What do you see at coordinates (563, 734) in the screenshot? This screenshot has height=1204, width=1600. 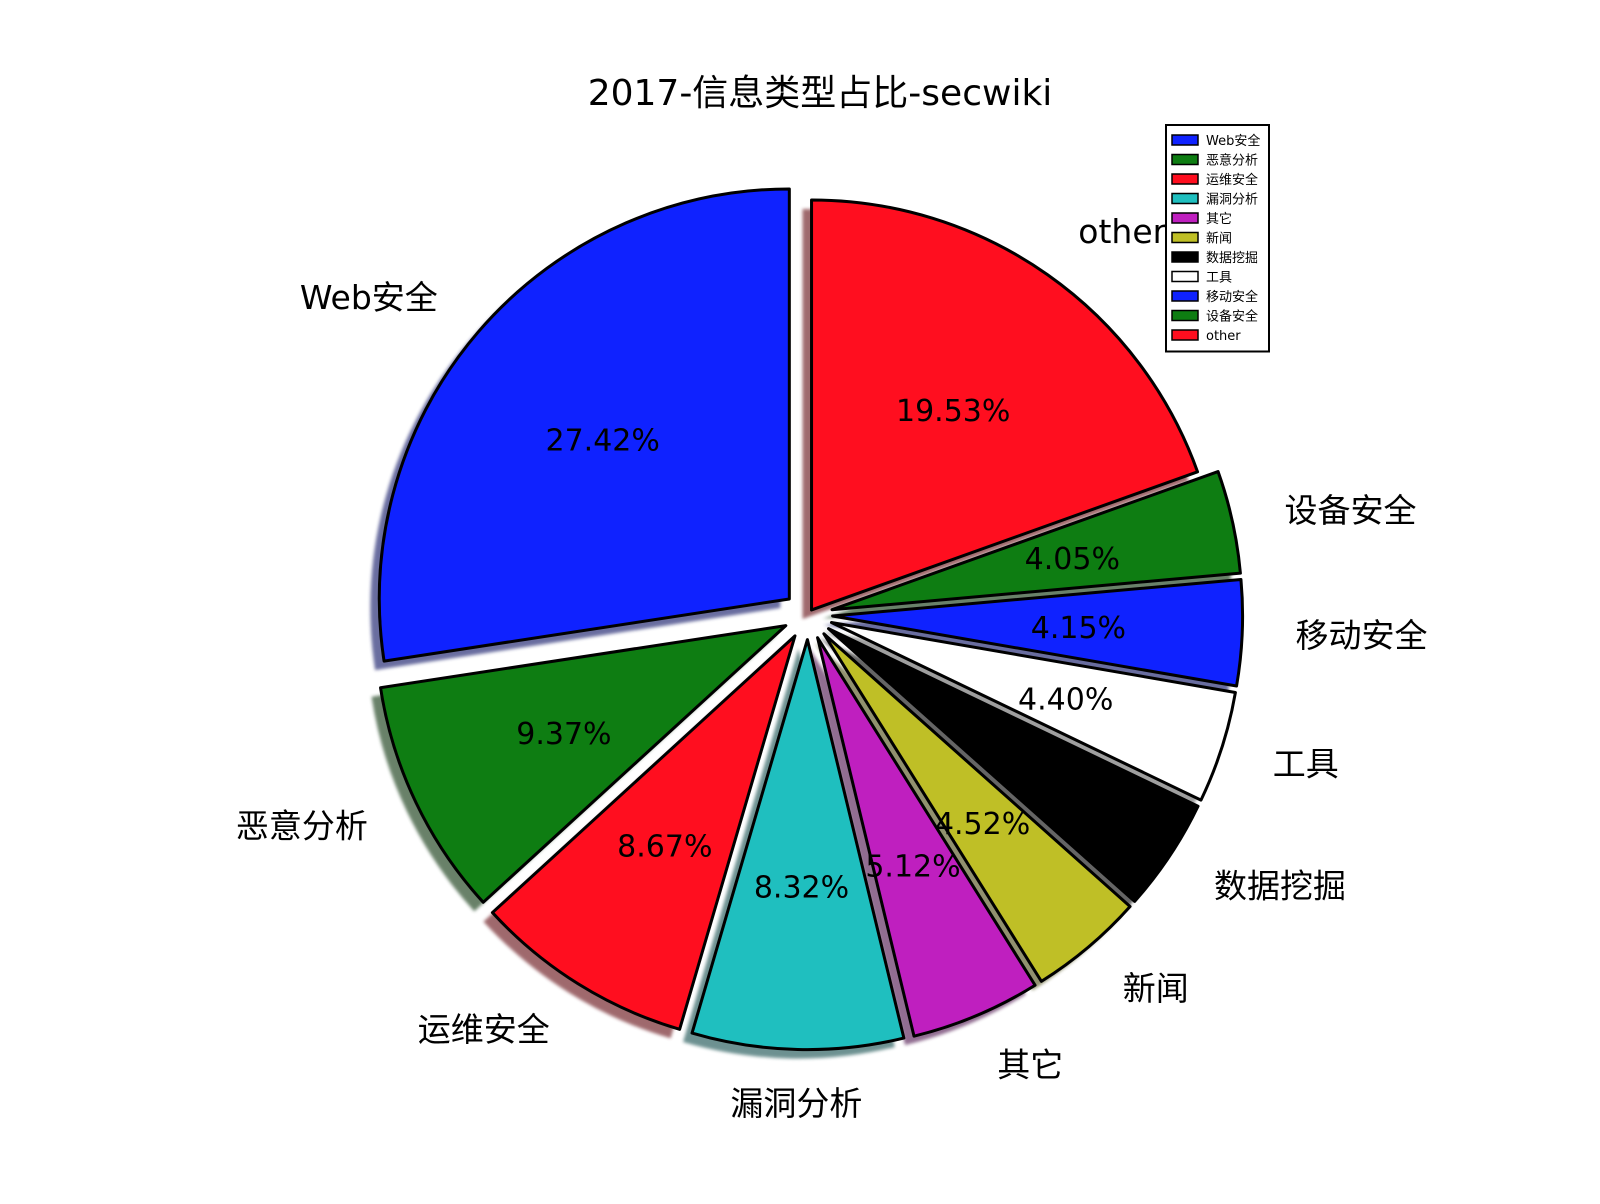 I see `slice-percent-label: 9.37%` at bounding box center [563, 734].